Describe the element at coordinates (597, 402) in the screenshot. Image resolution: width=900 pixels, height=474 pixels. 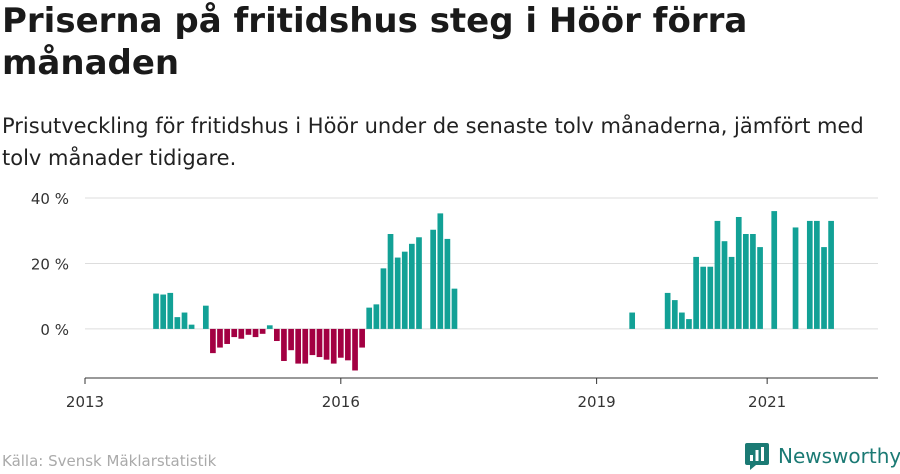
I see `x-tick-label: 2019` at that location.